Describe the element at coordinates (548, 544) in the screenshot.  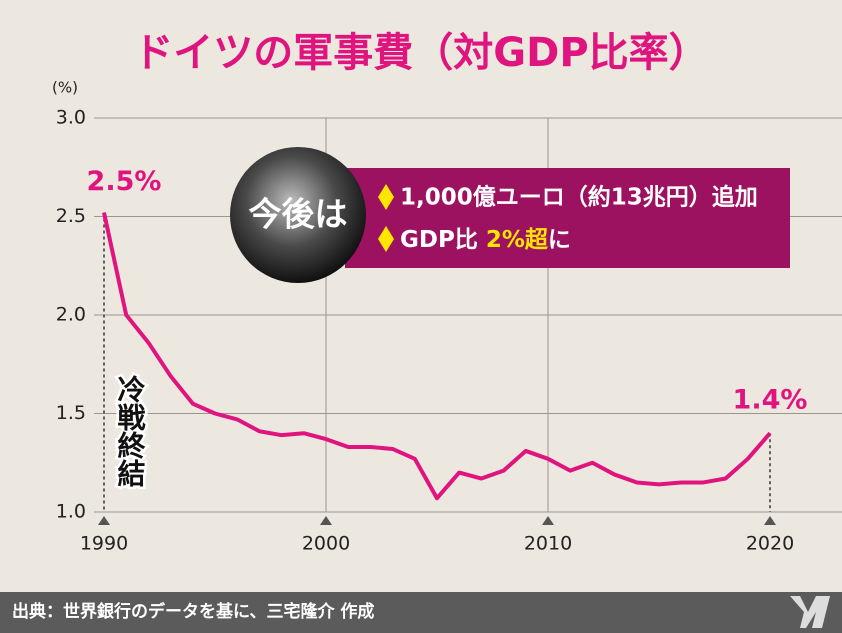
I see `x-tick-label: 2010` at that location.